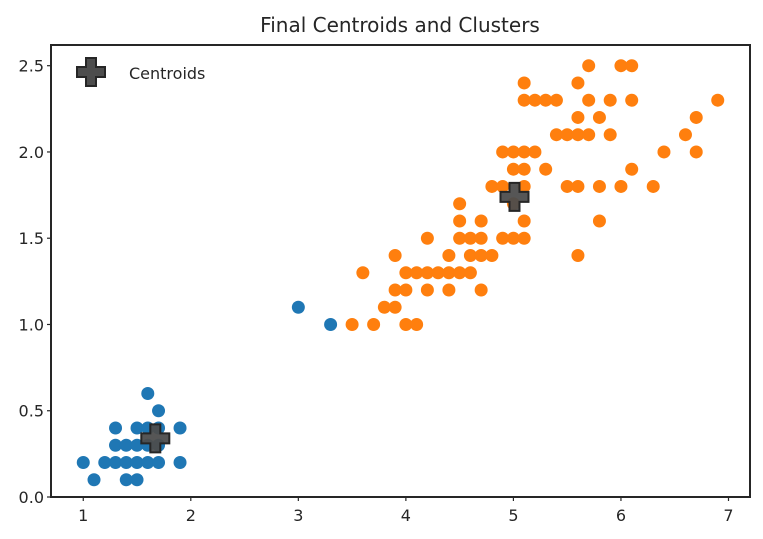  Describe the element at coordinates (513, 515) in the screenshot. I see `x-tick-label: 5` at that location.